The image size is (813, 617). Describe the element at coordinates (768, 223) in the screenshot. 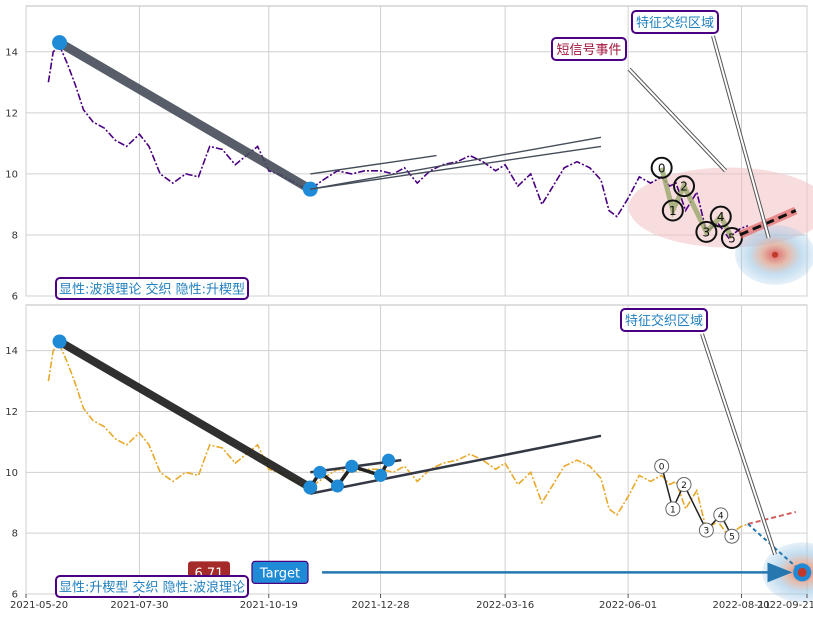

I see `forecast-line` at that location.